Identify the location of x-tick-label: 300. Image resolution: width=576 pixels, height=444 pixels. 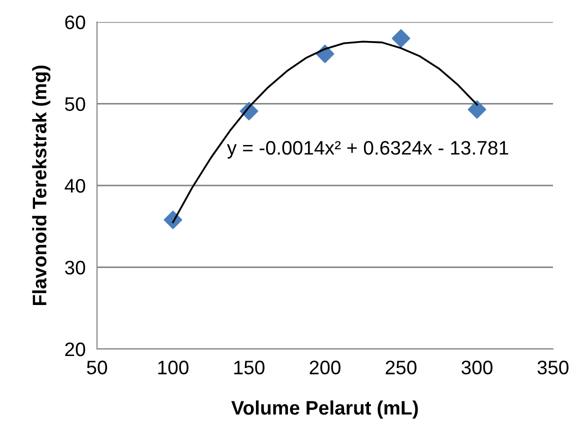
(477, 367).